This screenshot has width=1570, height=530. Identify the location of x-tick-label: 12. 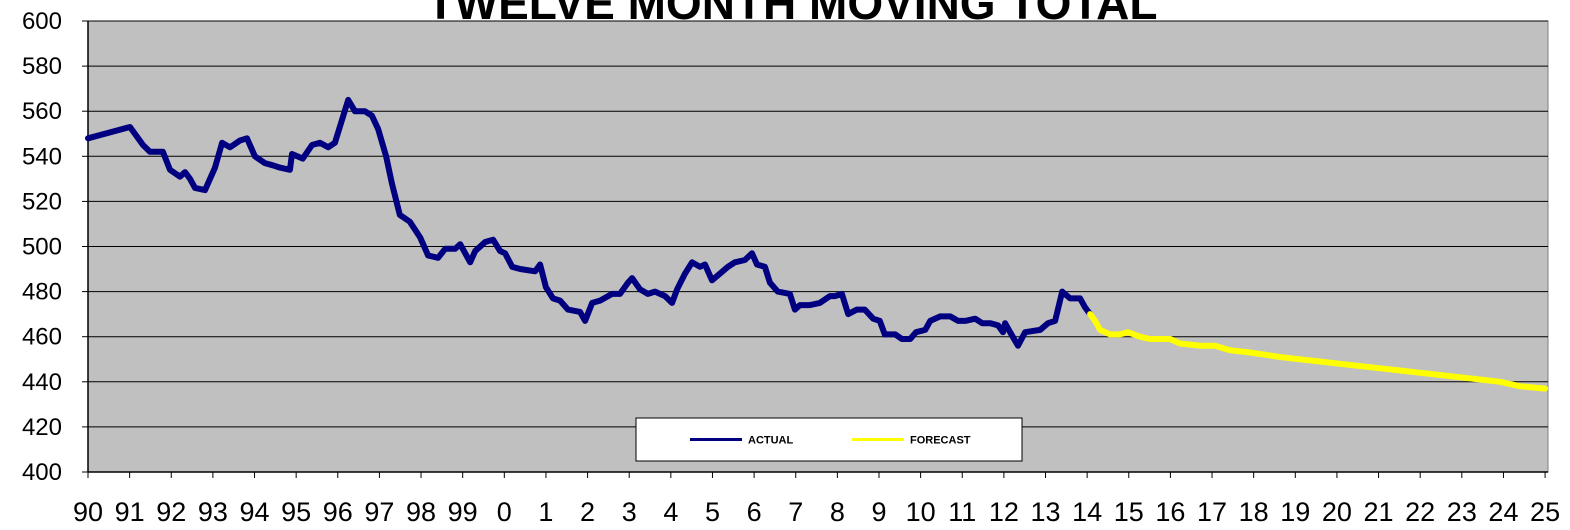
(1004, 512).